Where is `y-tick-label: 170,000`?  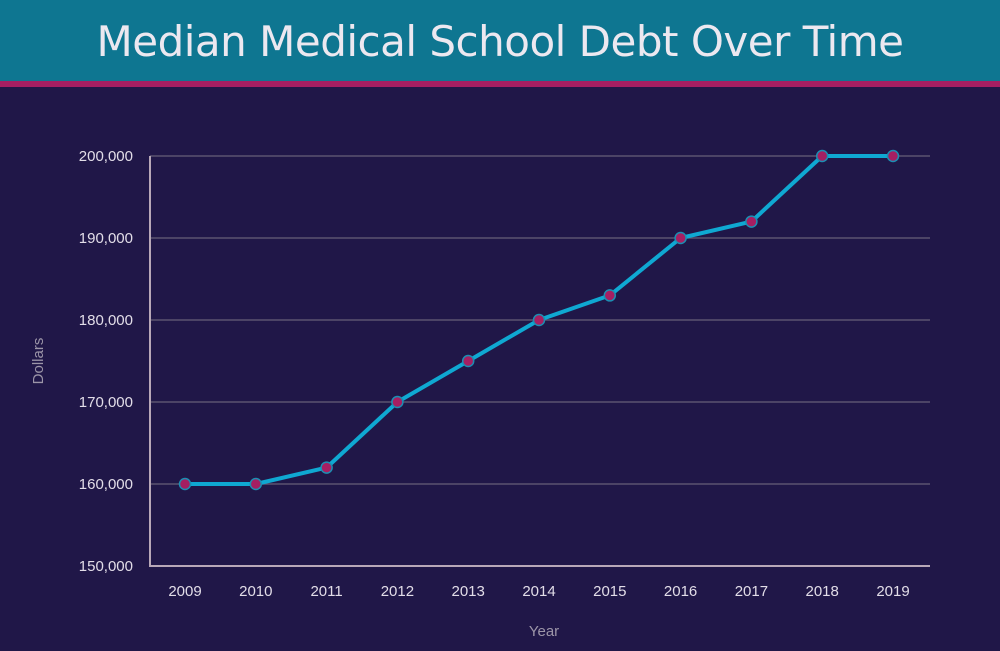 y-tick-label: 170,000 is located at coordinates (106, 402).